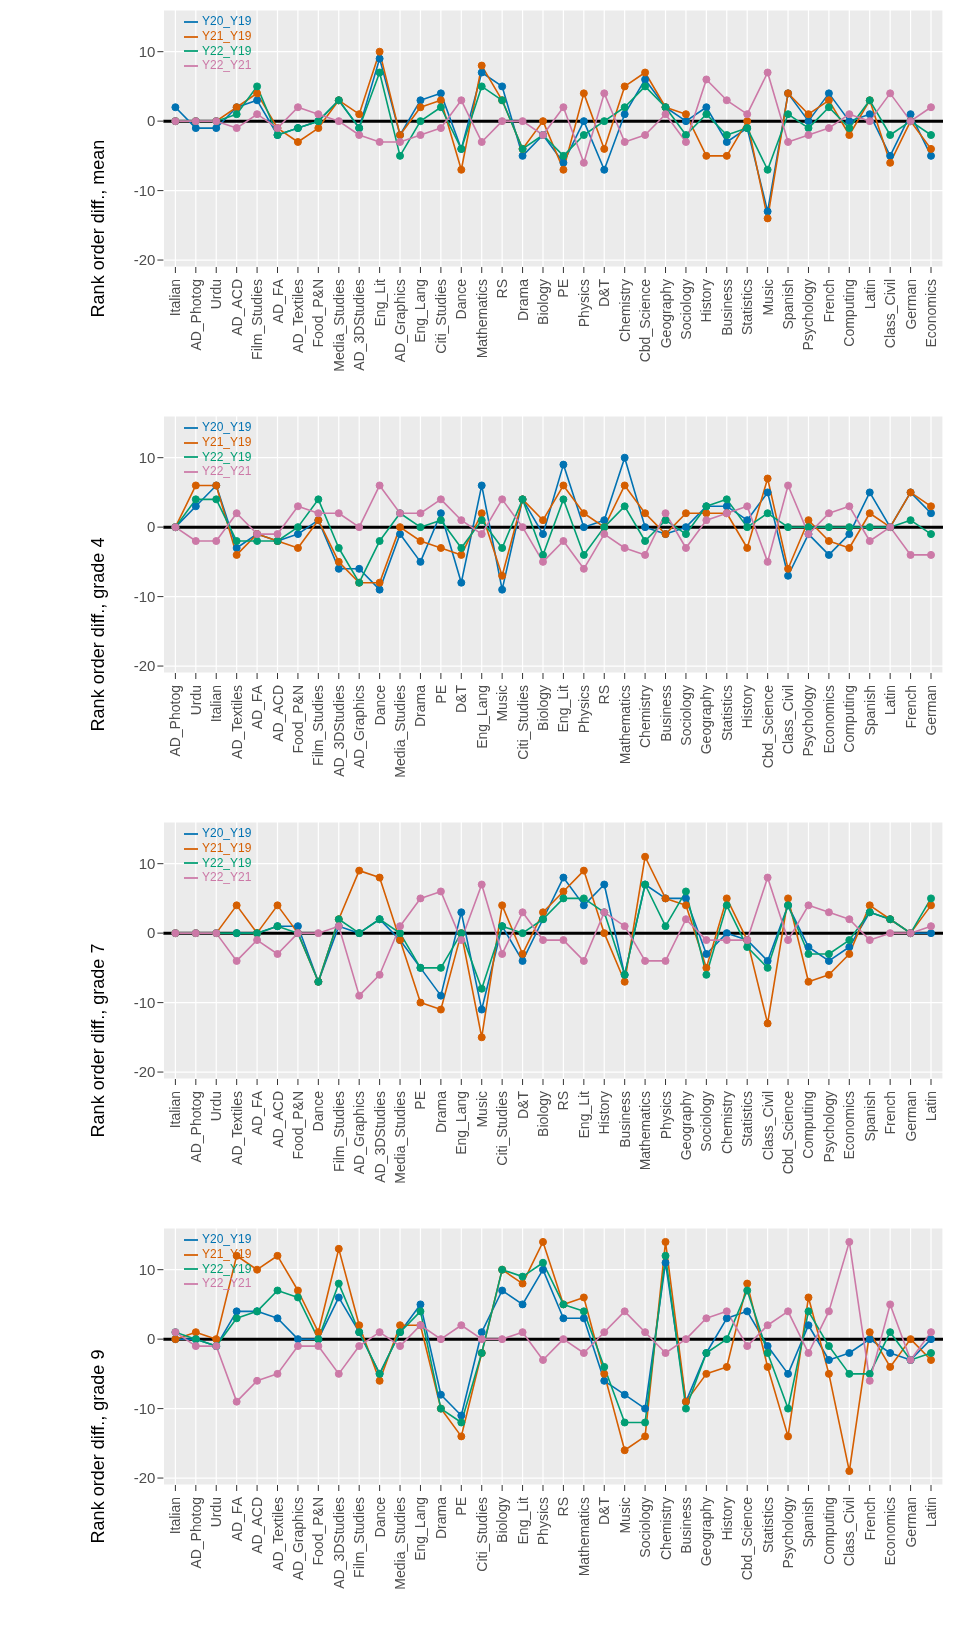 This screenshot has width=965, height=1637. Describe the element at coordinates (97, 1040) in the screenshot. I see `y-axis-title: Rank order diff., grade 7` at that location.